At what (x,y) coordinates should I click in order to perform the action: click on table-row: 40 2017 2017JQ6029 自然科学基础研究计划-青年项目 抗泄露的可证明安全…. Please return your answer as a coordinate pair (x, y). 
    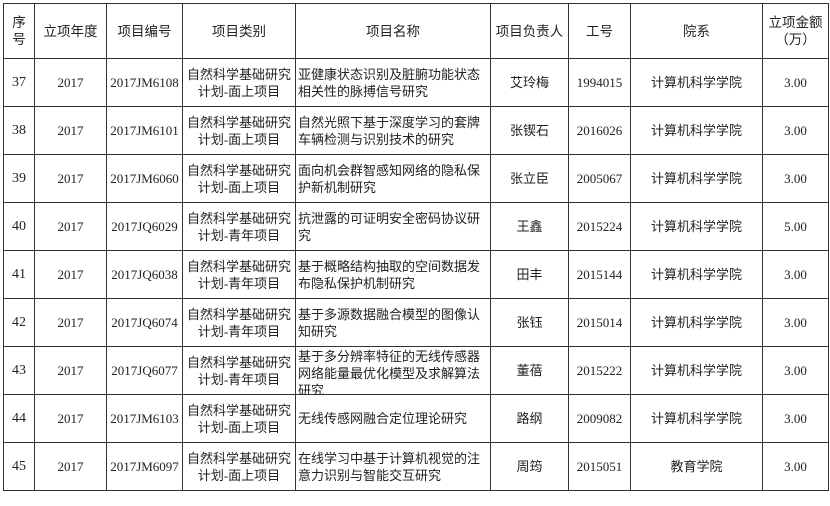
    Looking at the image, I should click on (416, 226).